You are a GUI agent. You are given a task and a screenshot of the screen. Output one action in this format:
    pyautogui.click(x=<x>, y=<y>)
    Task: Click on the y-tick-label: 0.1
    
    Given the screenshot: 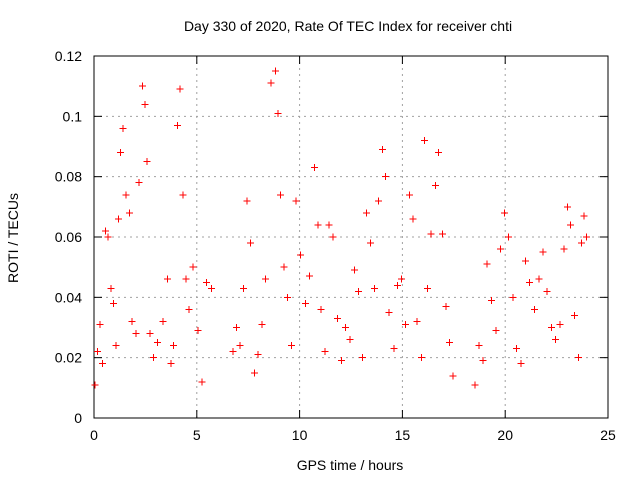 What is the action you would take?
    pyautogui.click(x=73, y=116)
    